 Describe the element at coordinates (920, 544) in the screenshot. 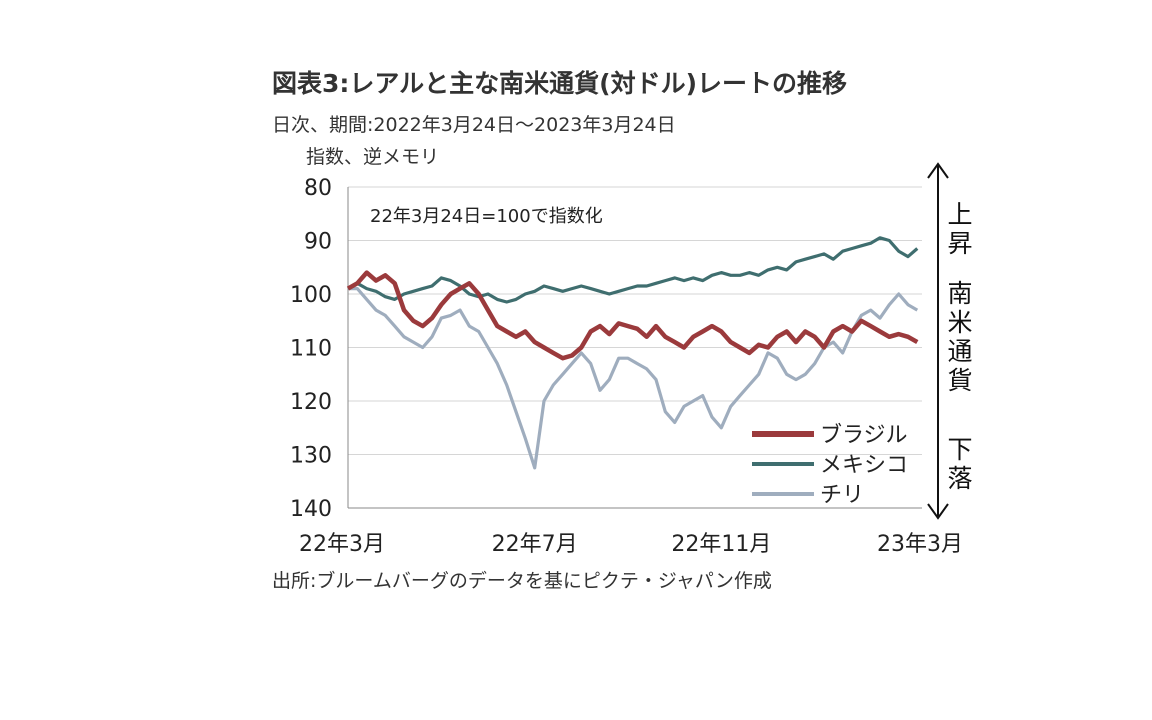

I see `x-tick-label: 23年3月` at that location.